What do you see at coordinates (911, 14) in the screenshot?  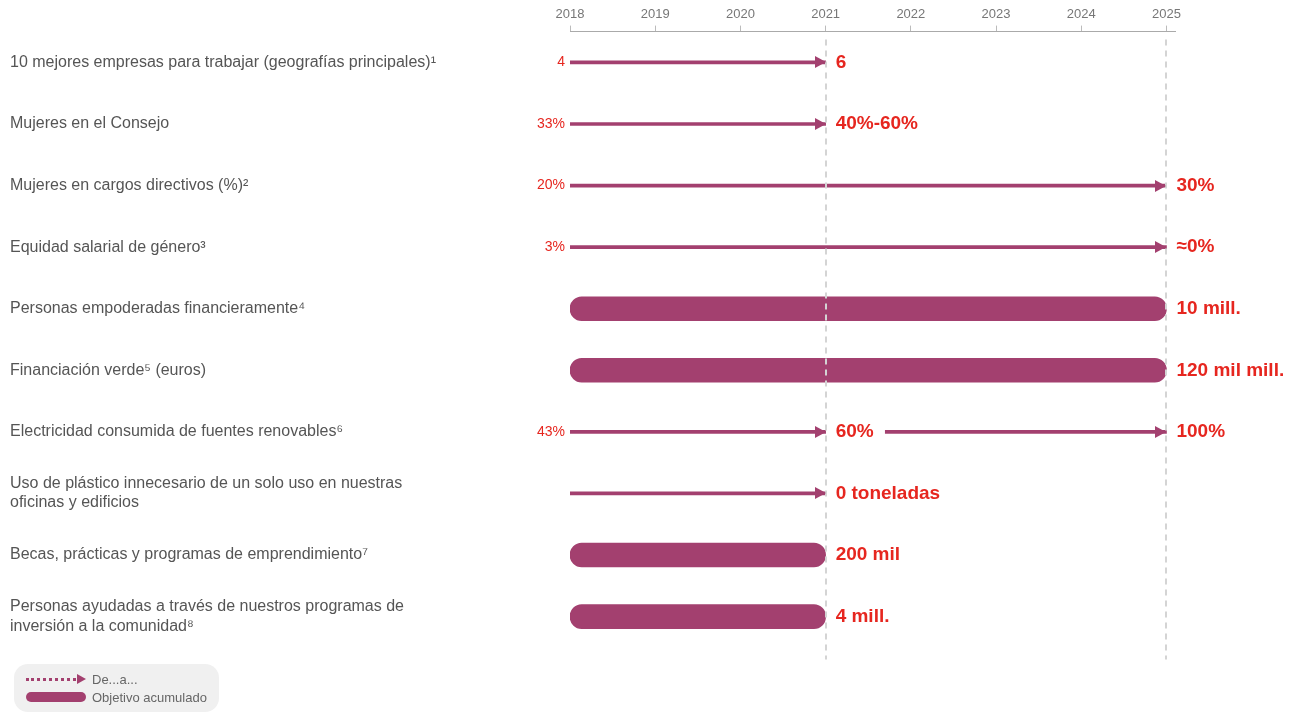 I see `x-tick-label: 2022` at bounding box center [911, 14].